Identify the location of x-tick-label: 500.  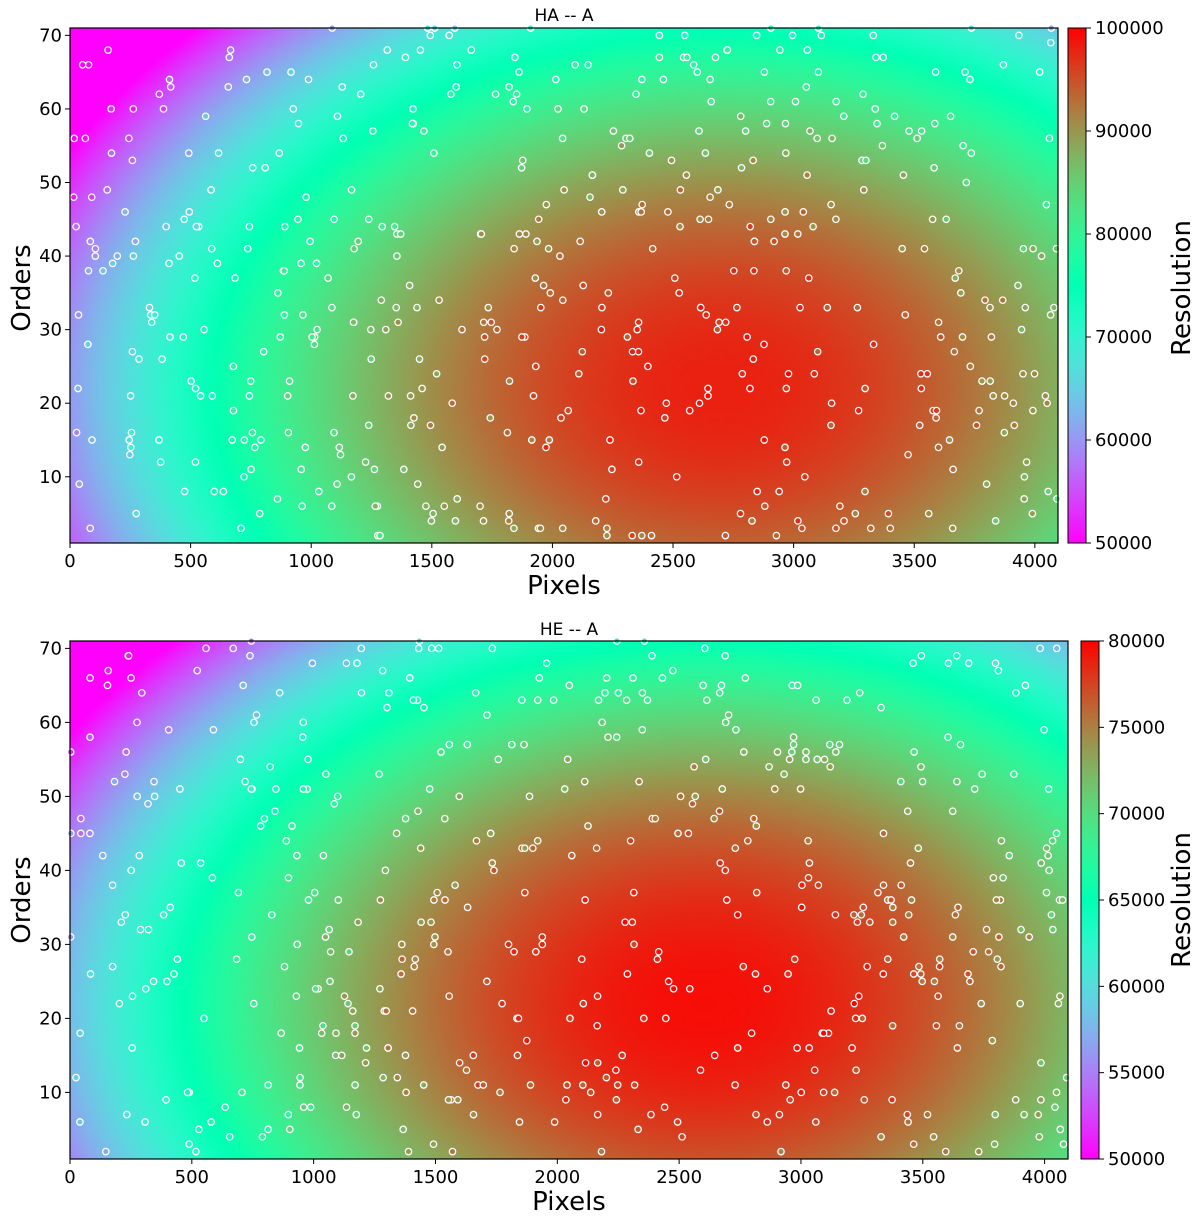
(192, 1177).